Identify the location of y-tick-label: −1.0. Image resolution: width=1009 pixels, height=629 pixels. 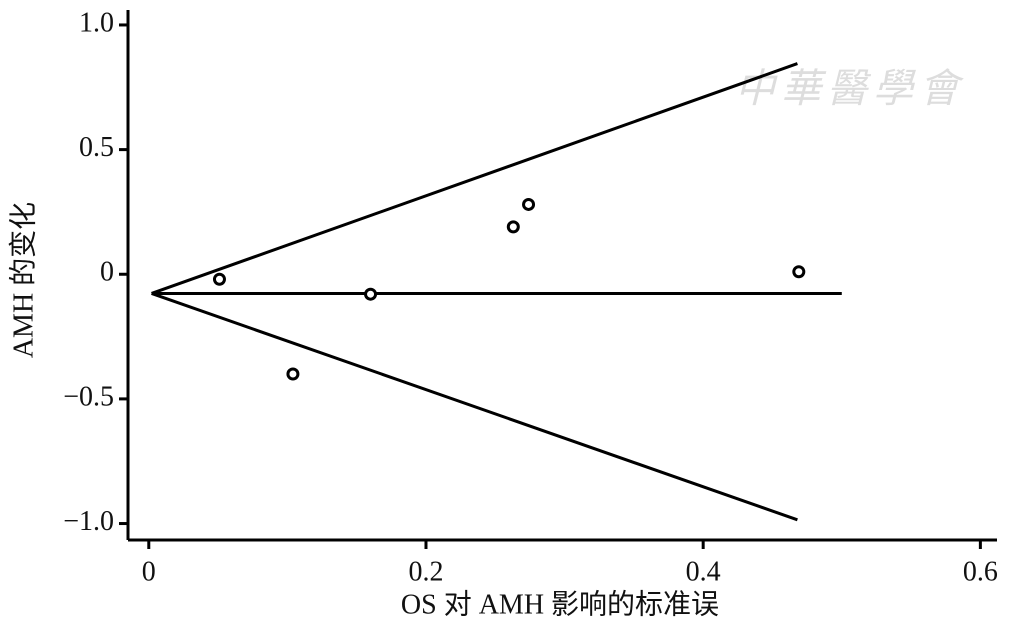
(88, 521).